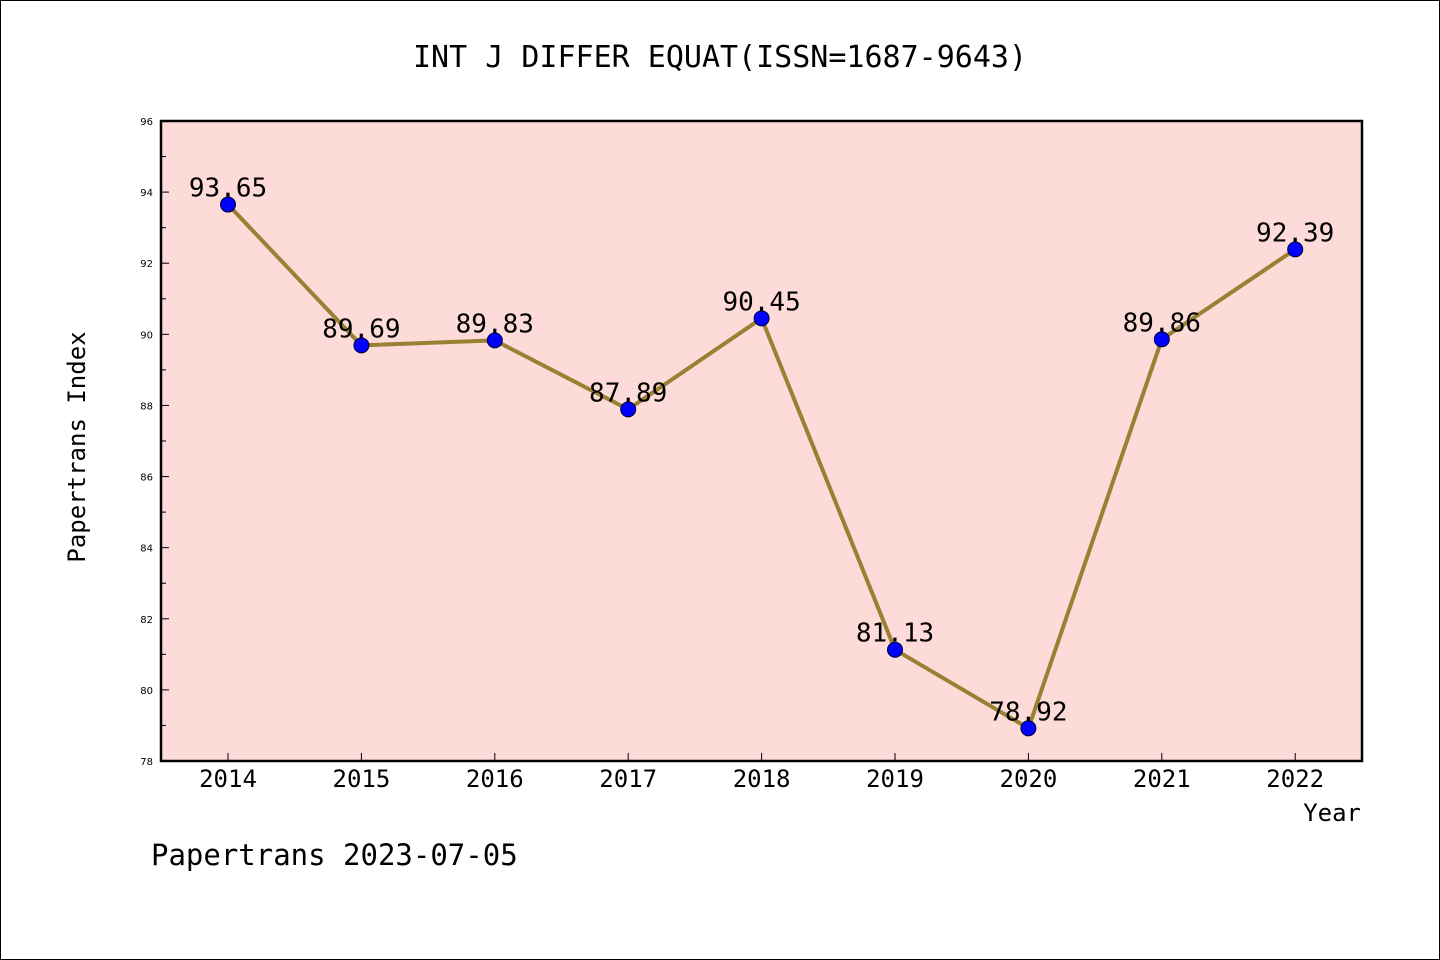 The width and height of the screenshot is (1440, 960). Describe the element at coordinates (146, 406) in the screenshot. I see `y-tick-label: 88` at that location.